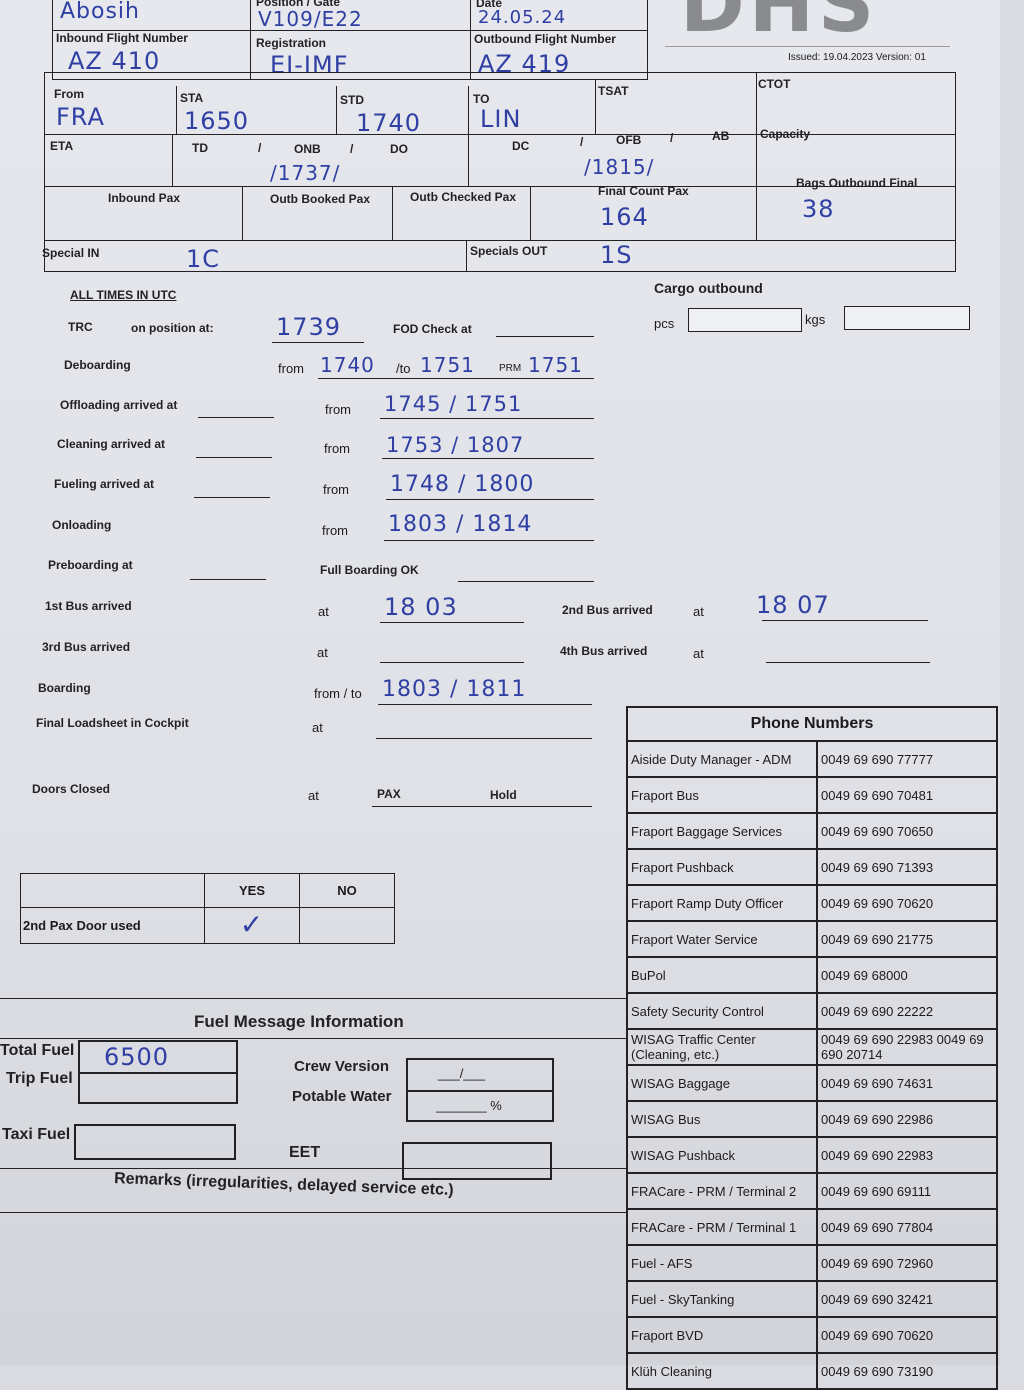  Describe the element at coordinates (82, 525) in the screenshot. I see `onloading-label: Onloading` at that location.